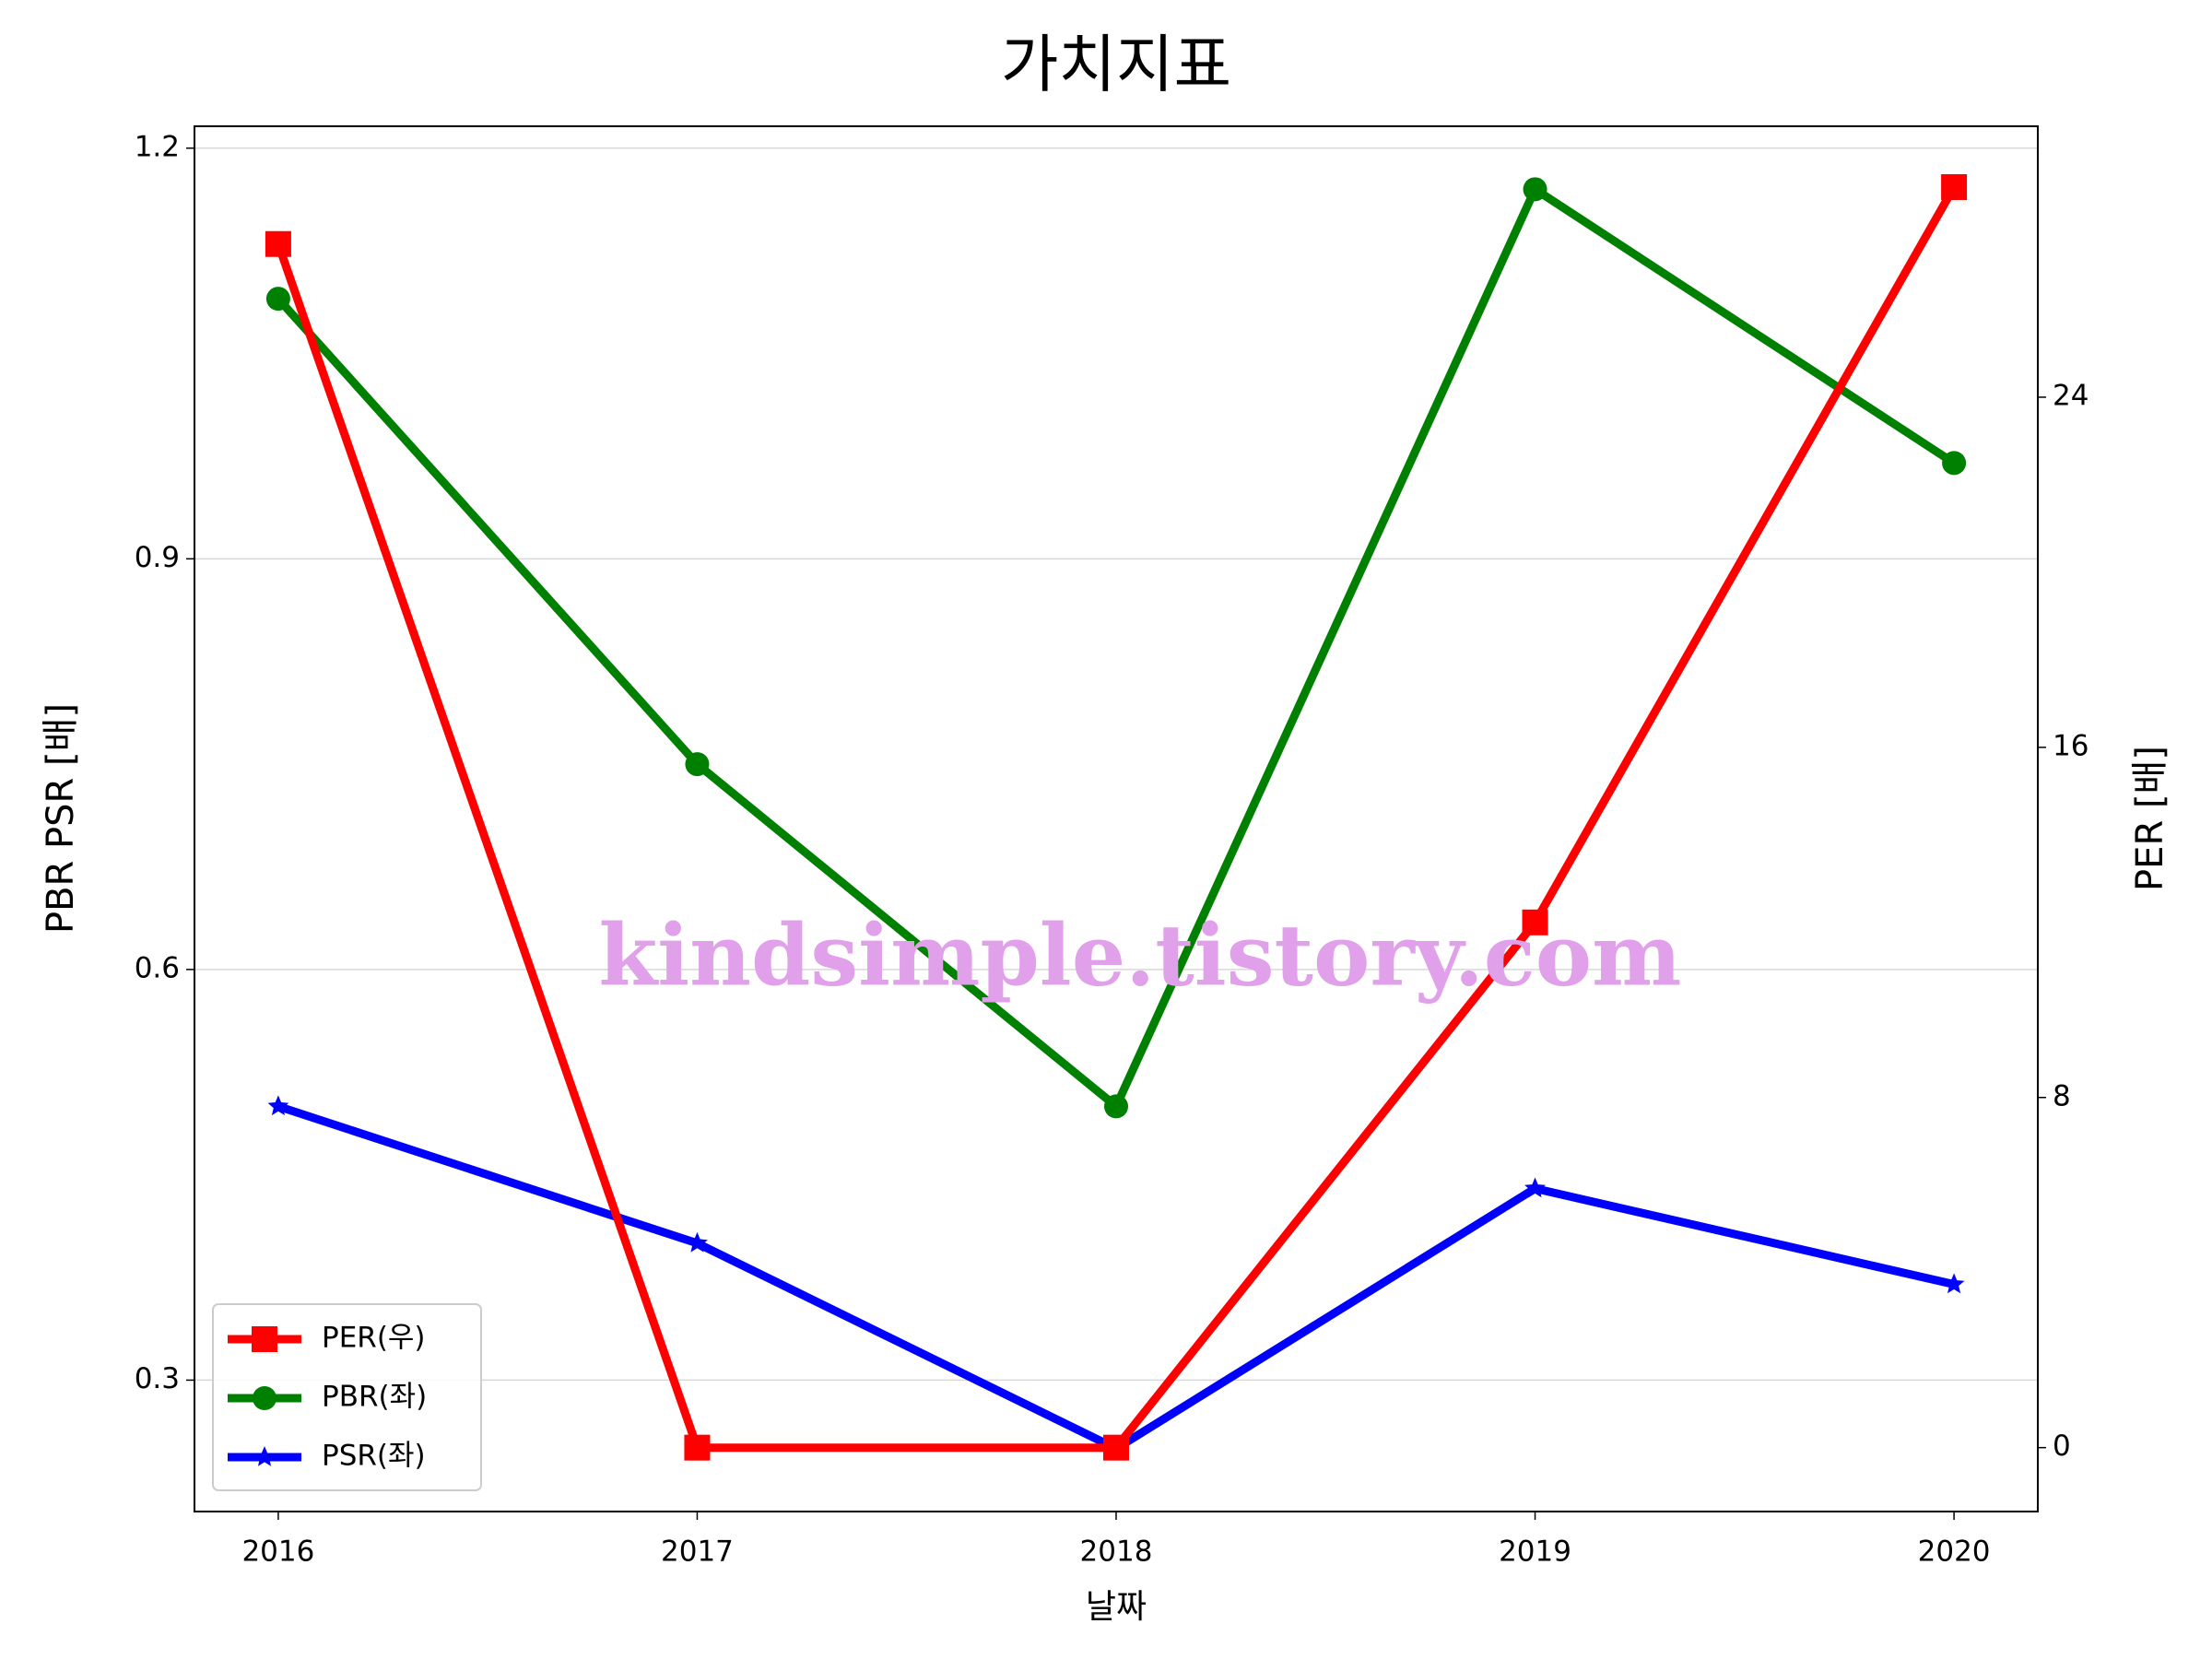 The height and width of the screenshot is (1659, 2212). Describe the element at coordinates (277, 1552) in the screenshot. I see `x-tick-label: 2016` at that location.